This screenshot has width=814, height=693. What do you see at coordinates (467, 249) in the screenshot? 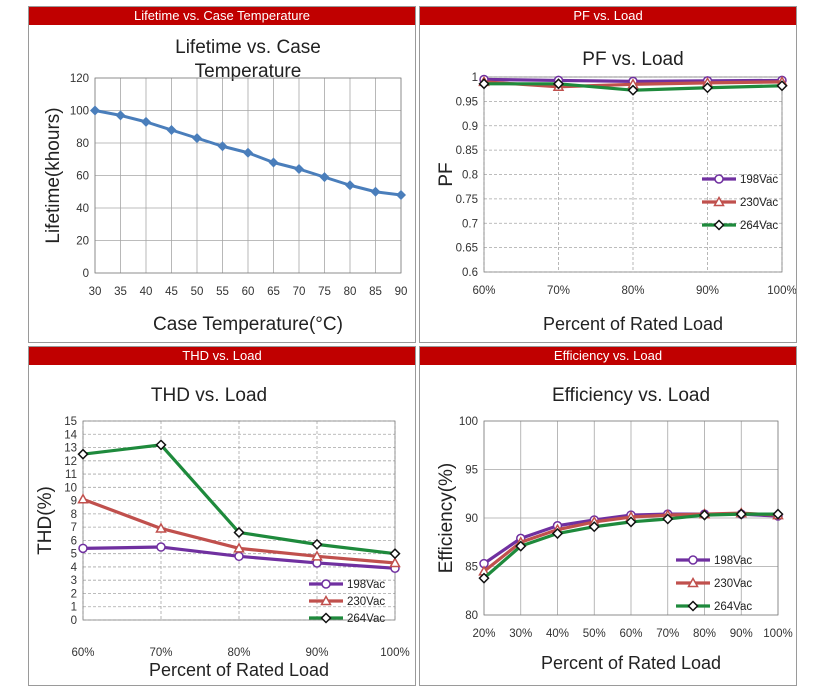
I see `y-tick-label: 0.65` at bounding box center [467, 249].